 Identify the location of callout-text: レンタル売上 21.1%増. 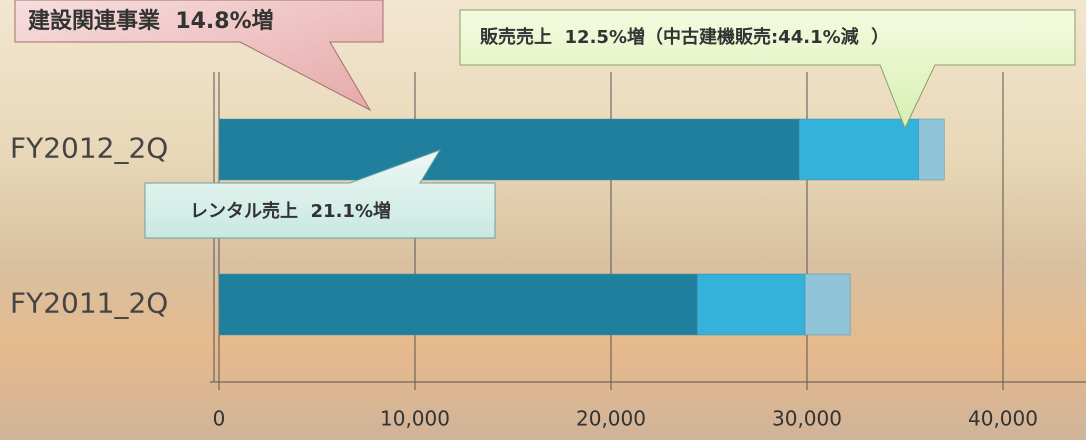
(290, 211).